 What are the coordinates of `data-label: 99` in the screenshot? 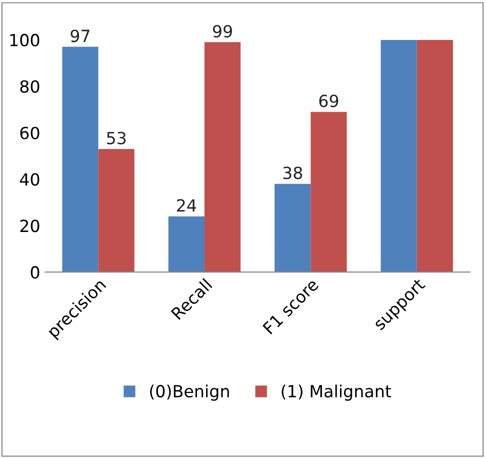 It's located at (222, 31).